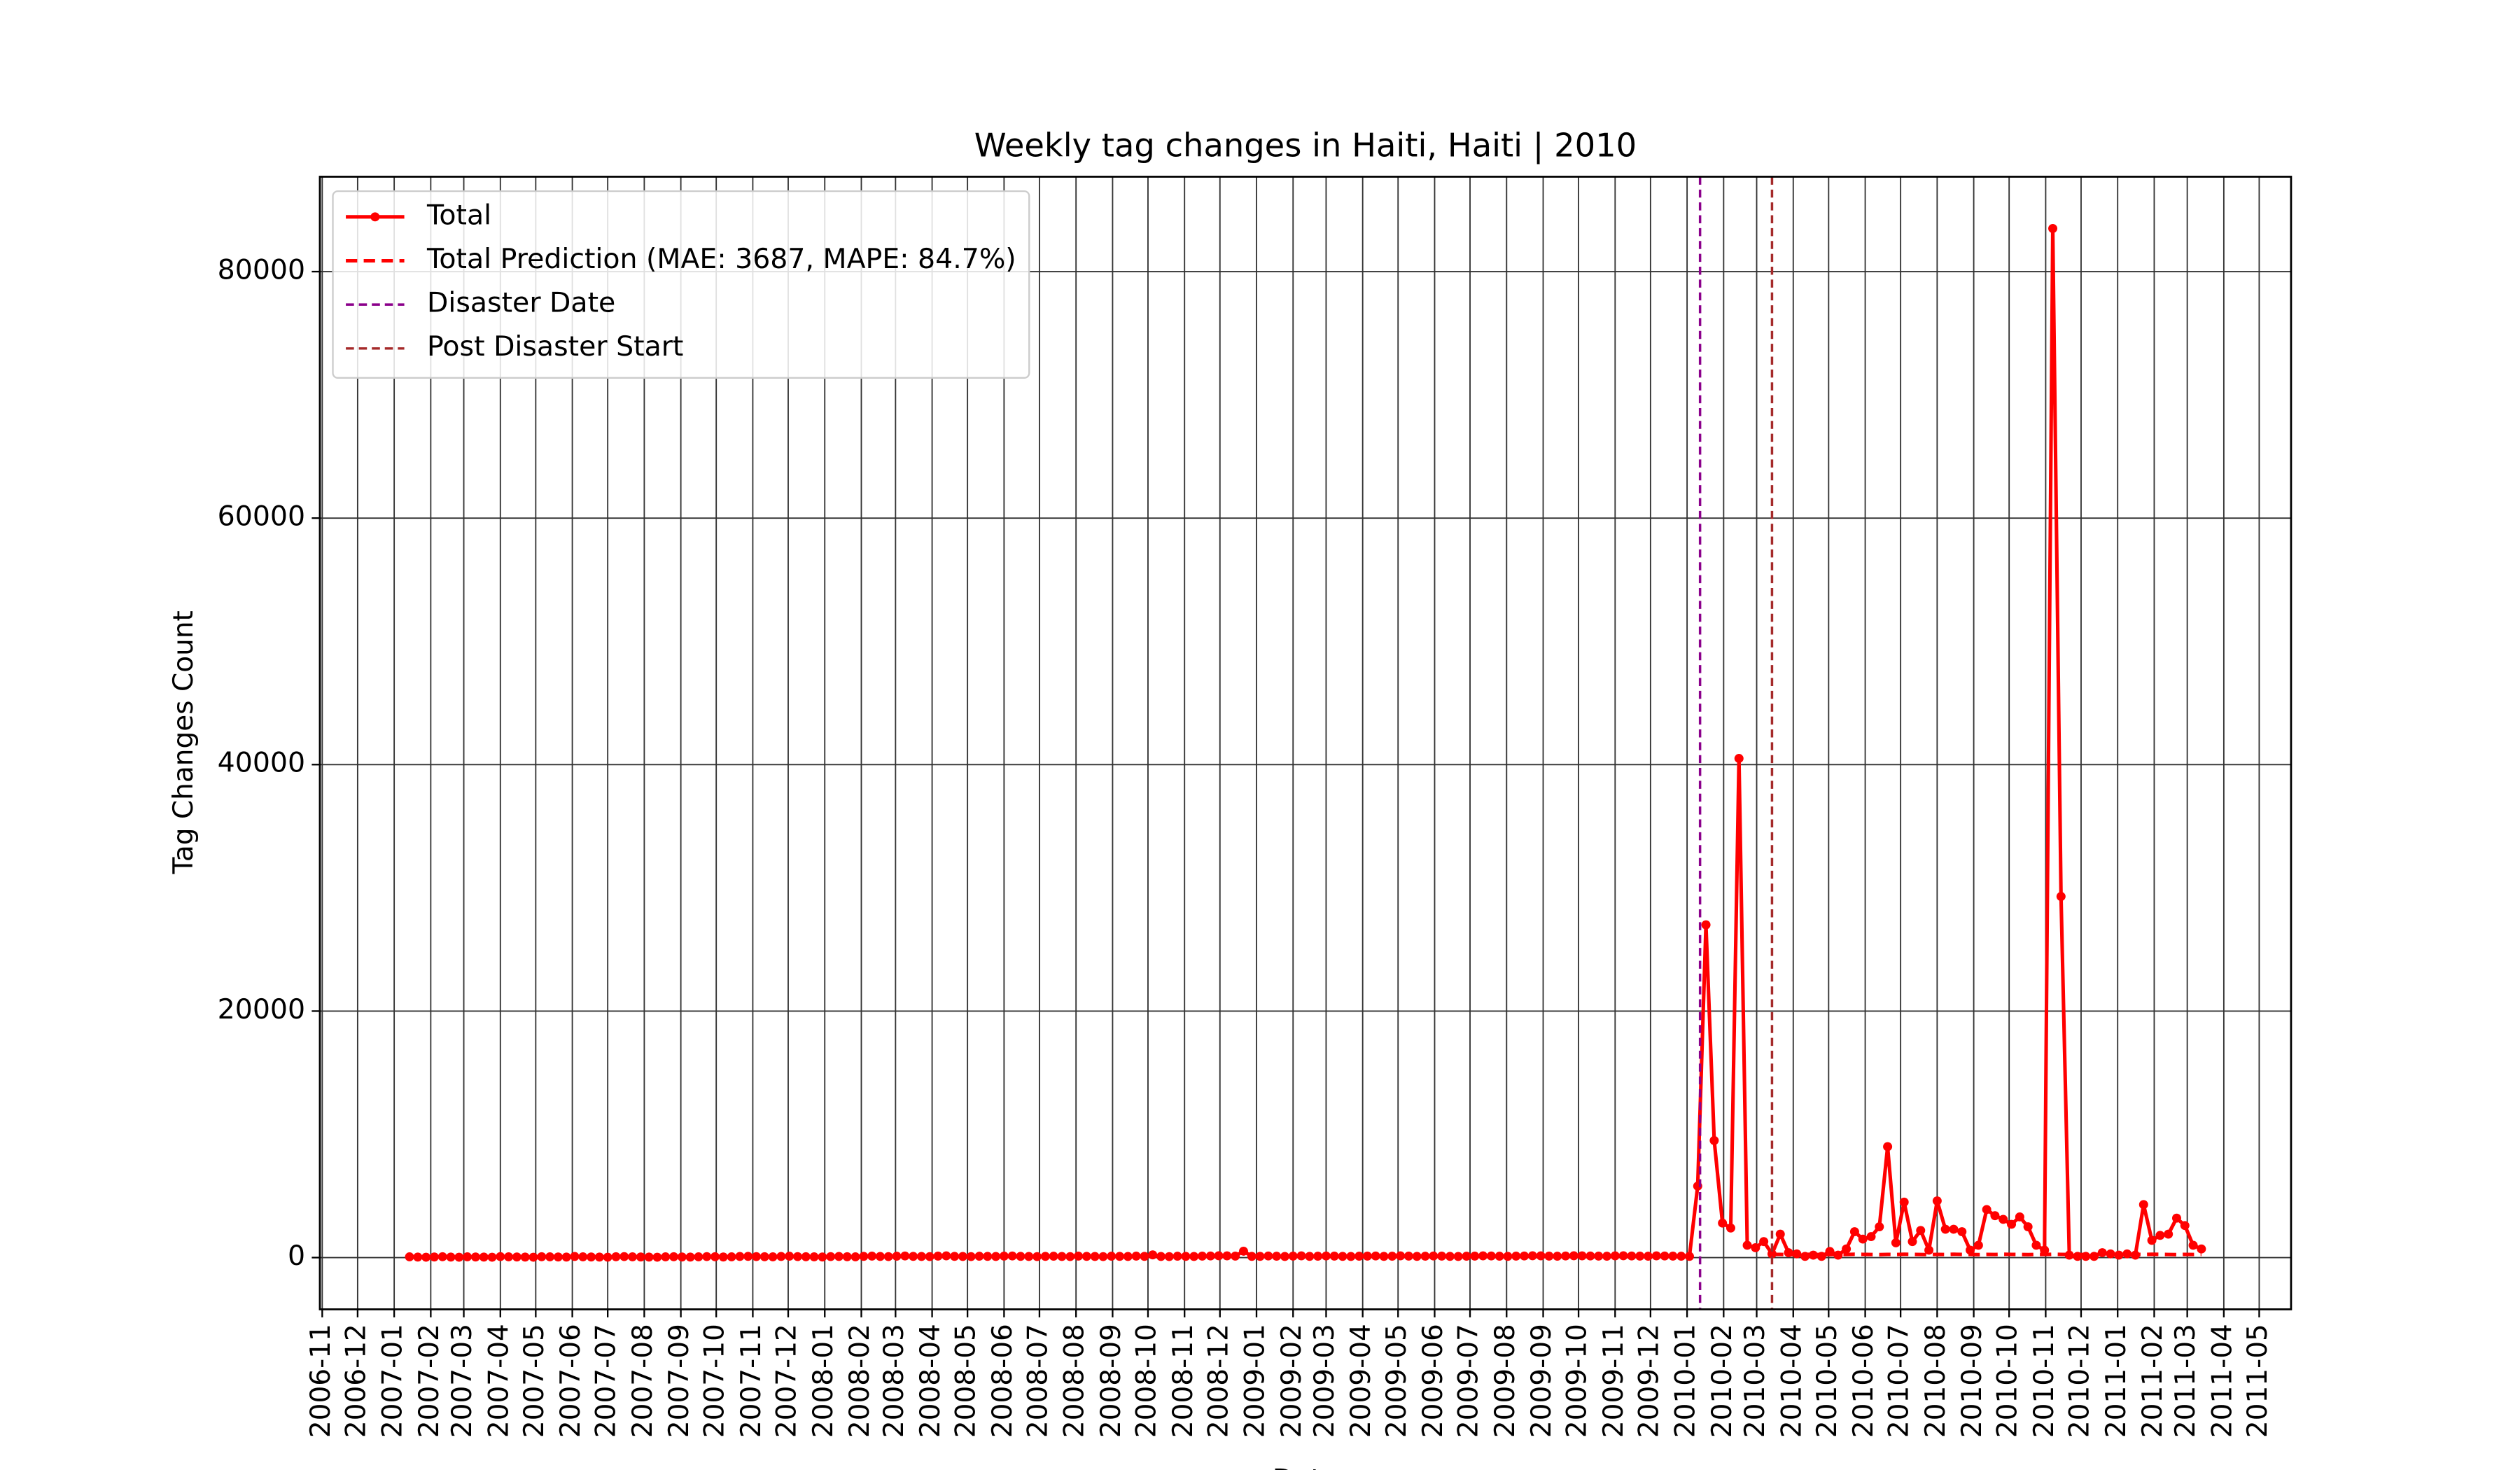  Describe the element at coordinates (786, 1381) in the screenshot. I see `x-tick-label: 2007-12` at that location.